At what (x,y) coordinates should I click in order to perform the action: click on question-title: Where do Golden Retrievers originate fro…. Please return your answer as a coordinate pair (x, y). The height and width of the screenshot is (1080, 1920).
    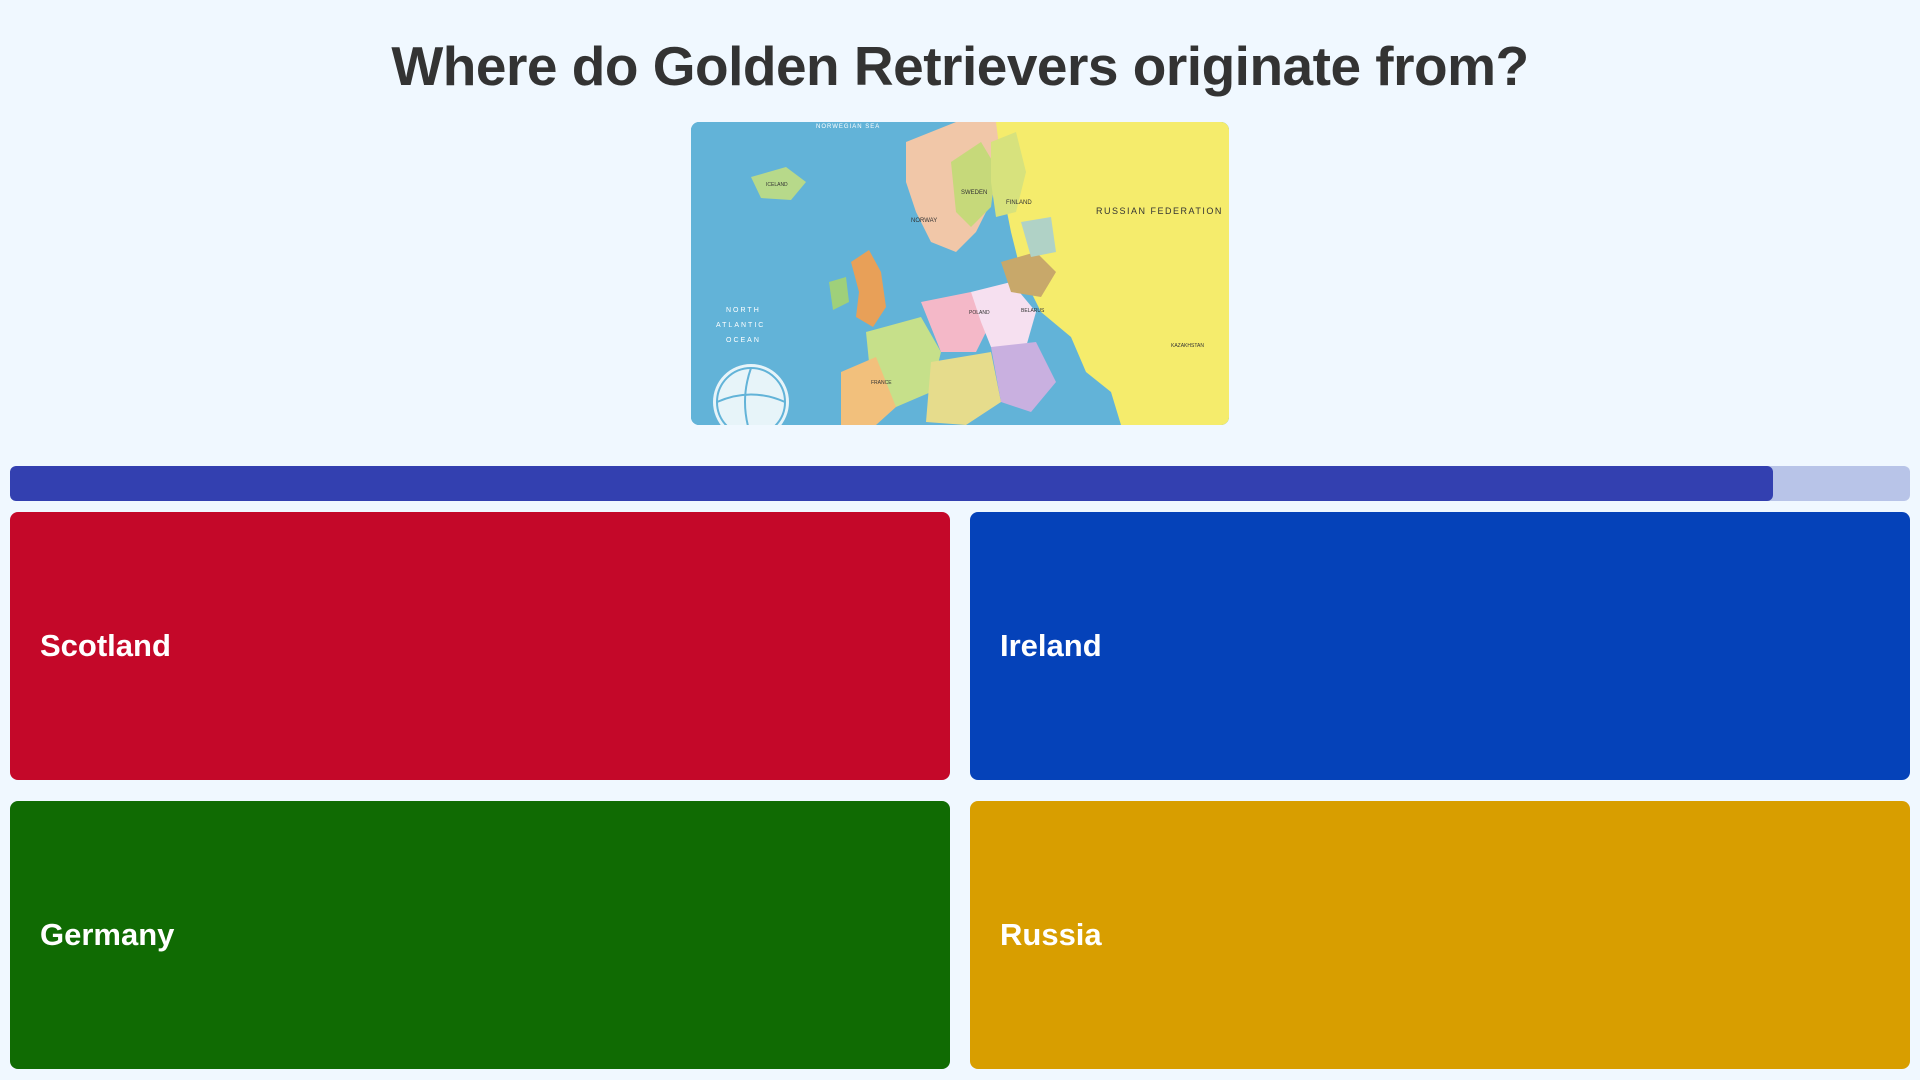
    Looking at the image, I should click on (960, 66).